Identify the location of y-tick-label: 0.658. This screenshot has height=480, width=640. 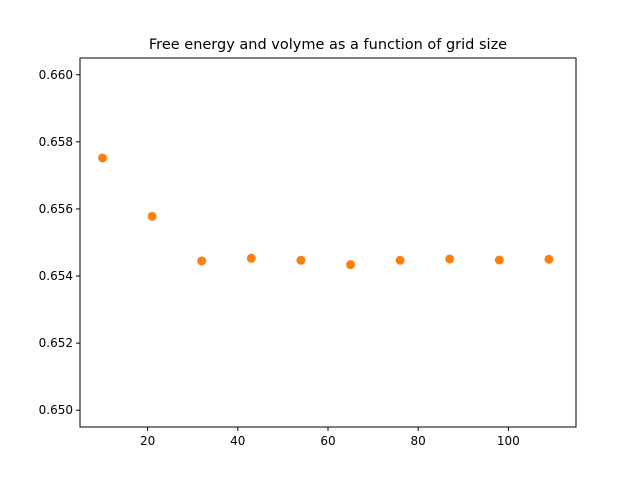
(56, 142).